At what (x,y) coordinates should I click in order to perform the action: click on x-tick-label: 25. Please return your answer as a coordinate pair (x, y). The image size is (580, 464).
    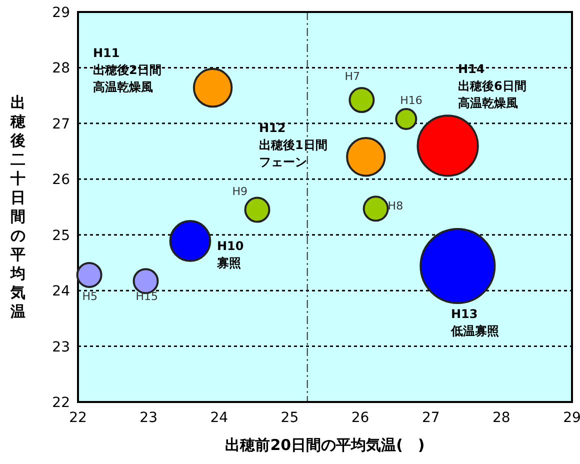
    Looking at the image, I should click on (289, 418).